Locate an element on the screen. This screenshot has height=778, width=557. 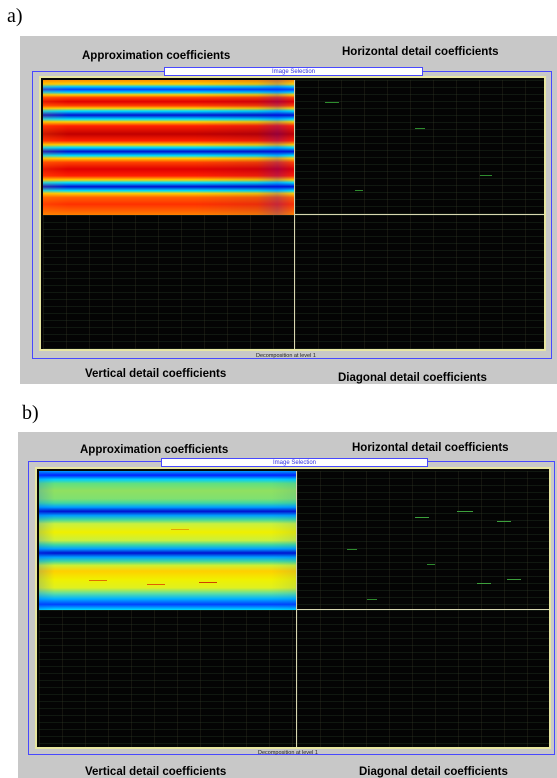
figure-a-label: a) is located at coordinates (15, 16).